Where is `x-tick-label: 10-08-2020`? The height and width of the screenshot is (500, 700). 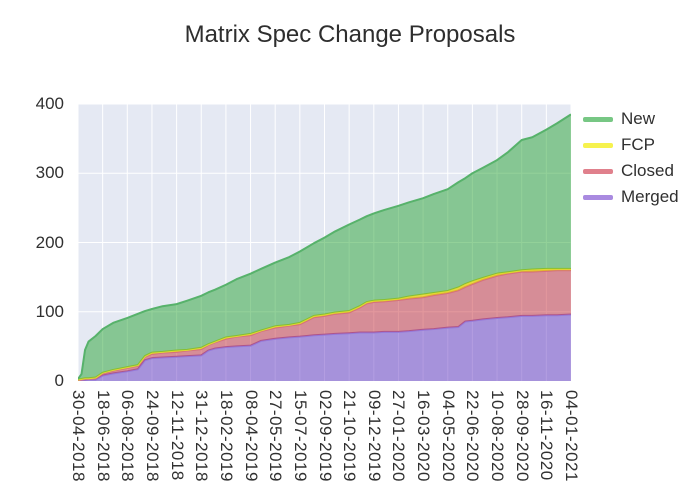
x-tick-label: 10-08-2020 is located at coordinates (498, 436).